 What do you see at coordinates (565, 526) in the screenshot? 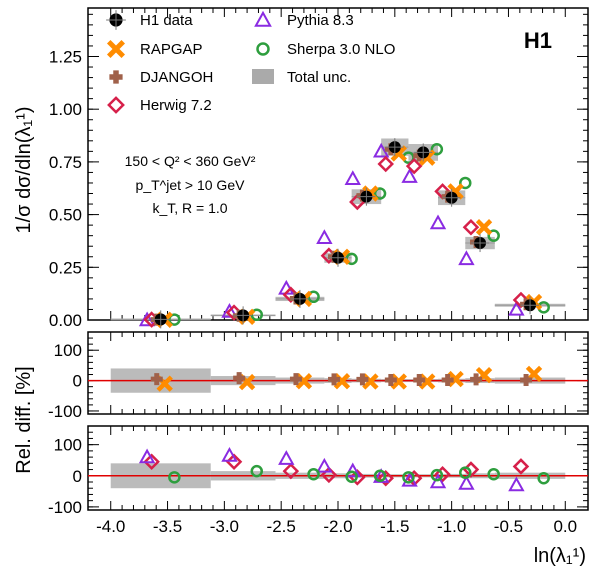
I see `x-tick-label: 0.0` at bounding box center [565, 526].